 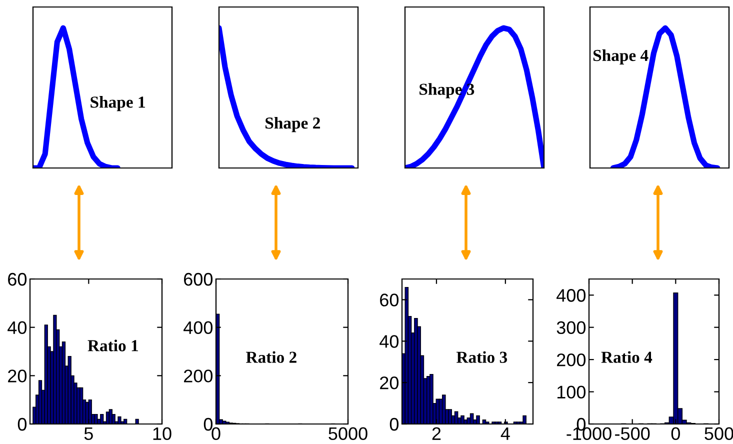 What do you see at coordinates (447, 90) in the screenshot?
I see `annotation: Shape 3` at bounding box center [447, 90].